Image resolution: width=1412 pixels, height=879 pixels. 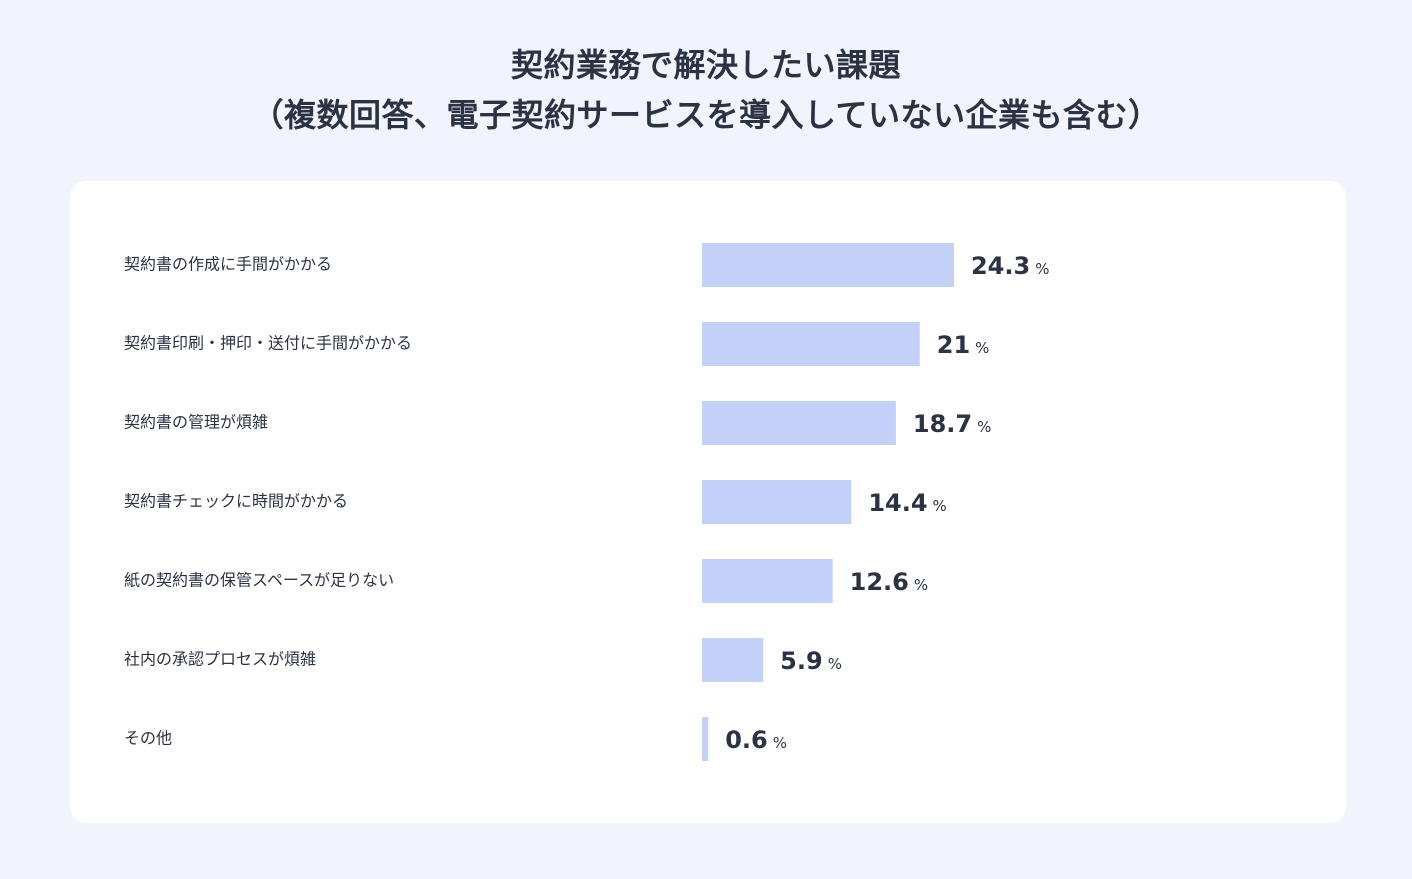 What do you see at coordinates (897, 503) in the screenshot?
I see `value-number-4: 14.4` at bounding box center [897, 503].